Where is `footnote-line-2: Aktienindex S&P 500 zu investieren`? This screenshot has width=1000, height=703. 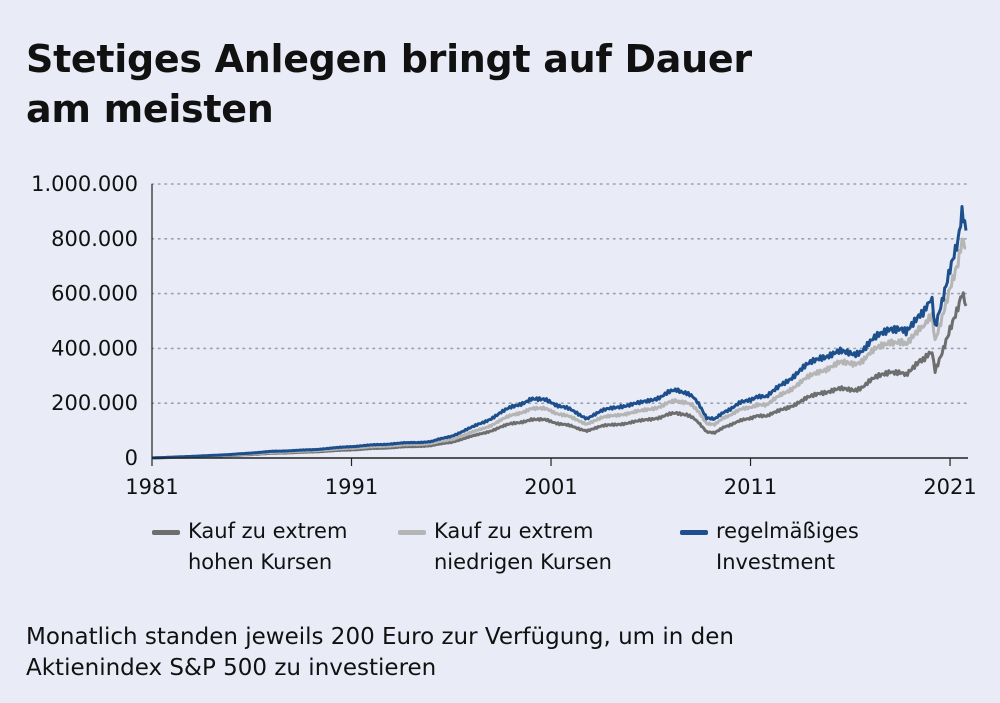 footnote-line-2: Aktienindex S&P 500 zu investieren is located at coordinates (231, 668).